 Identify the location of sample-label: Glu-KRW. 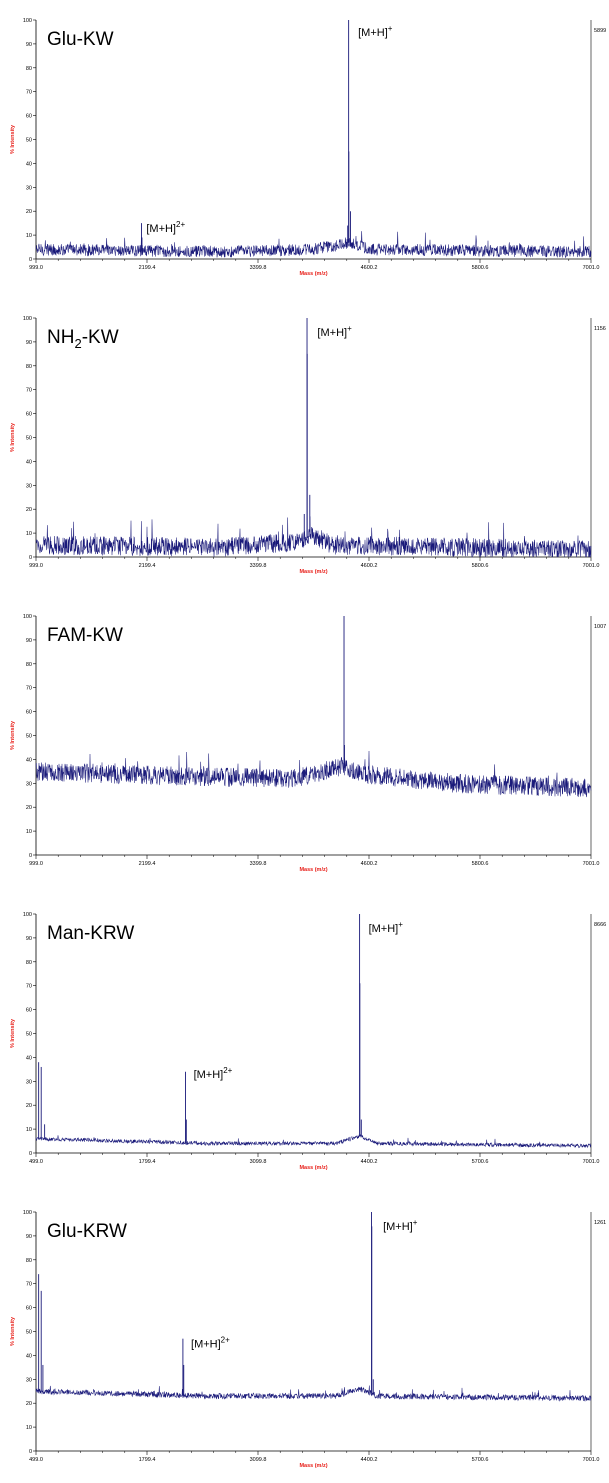
(87, 1231).